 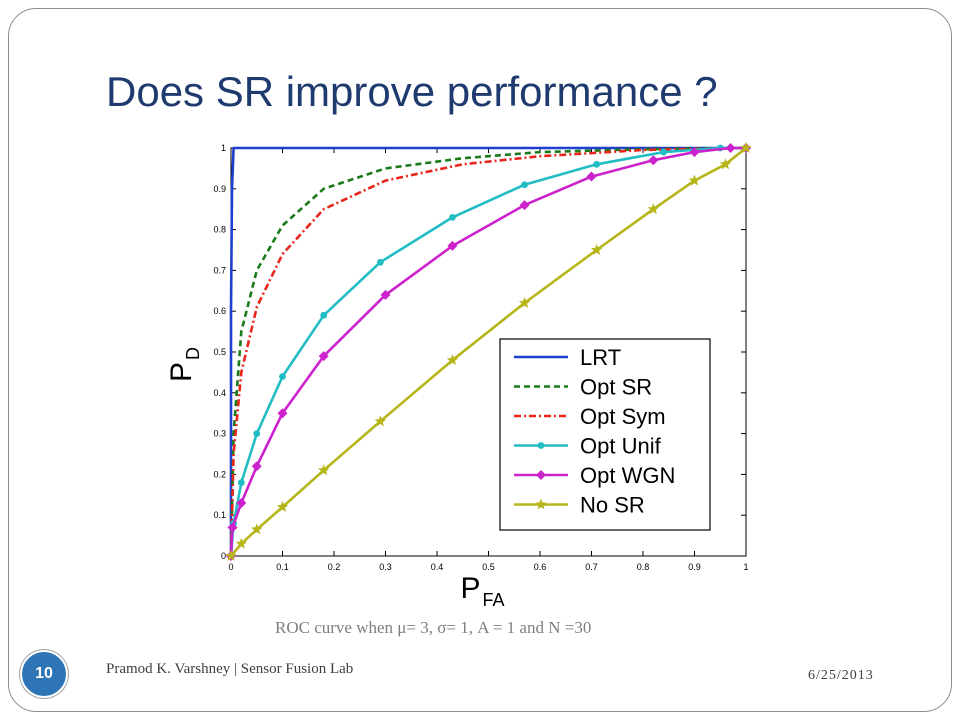 I want to click on y-tick-label: 0.9, so click(x=219, y=189).